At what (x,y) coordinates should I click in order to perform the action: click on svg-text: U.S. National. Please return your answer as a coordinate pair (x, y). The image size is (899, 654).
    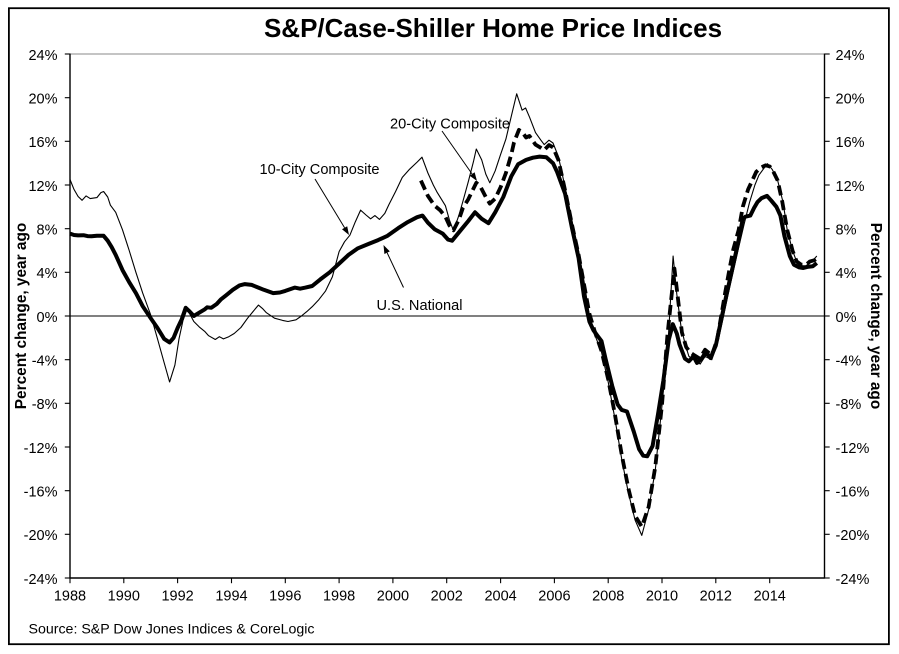
    Looking at the image, I should click on (420, 306).